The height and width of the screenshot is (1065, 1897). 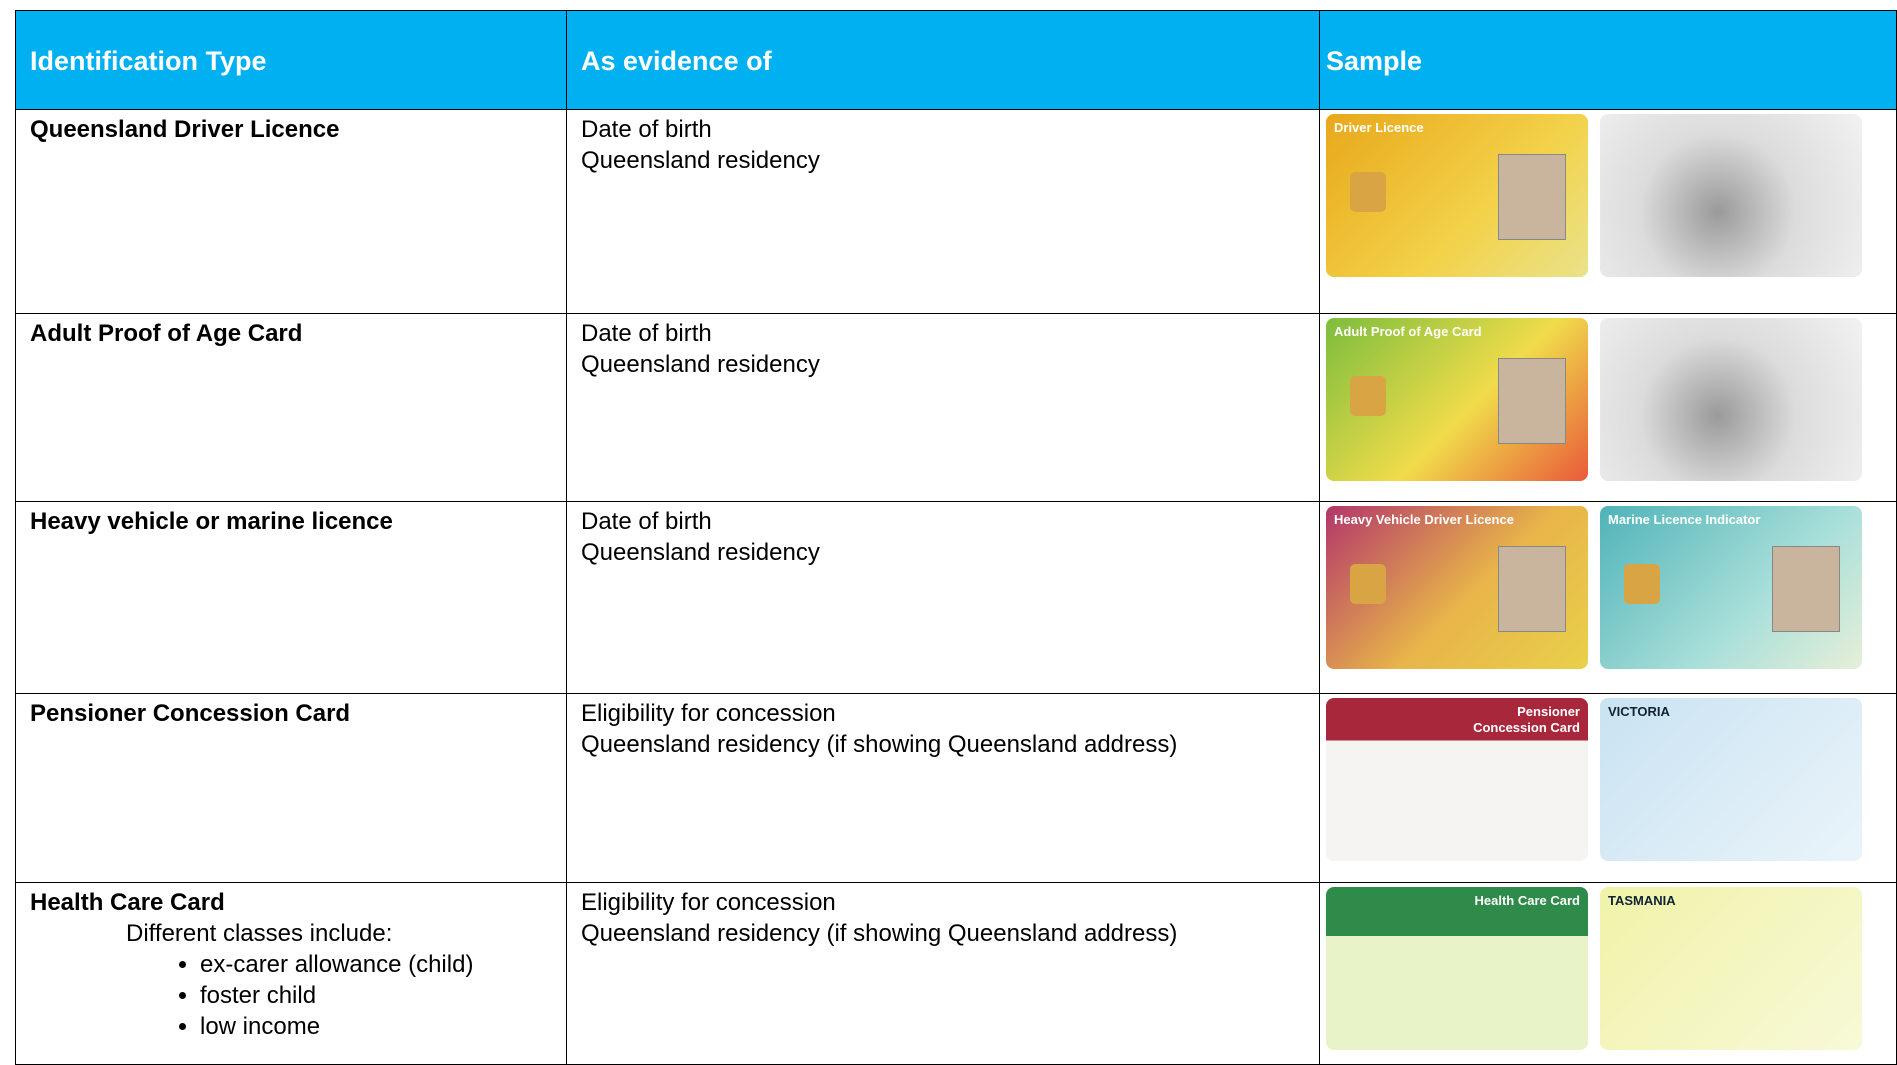 What do you see at coordinates (290, 60) in the screenshot?
I see `header-cell: Identification Type` at bounding box center [290, 60].